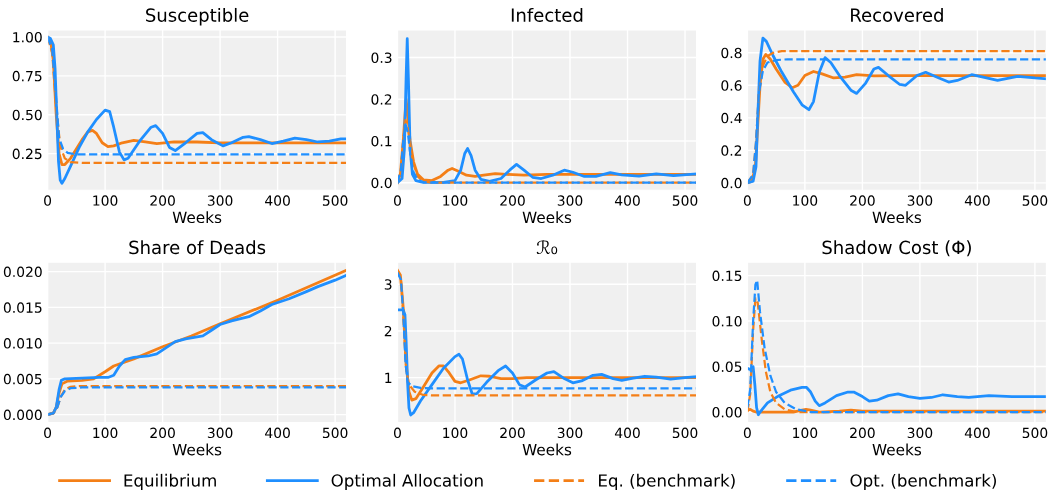 The width and height of the screenshot is (1057, 500). Describe the element at coordinates (388, 284) in the screenshot. I see `y-tick-label: 3` at that location.